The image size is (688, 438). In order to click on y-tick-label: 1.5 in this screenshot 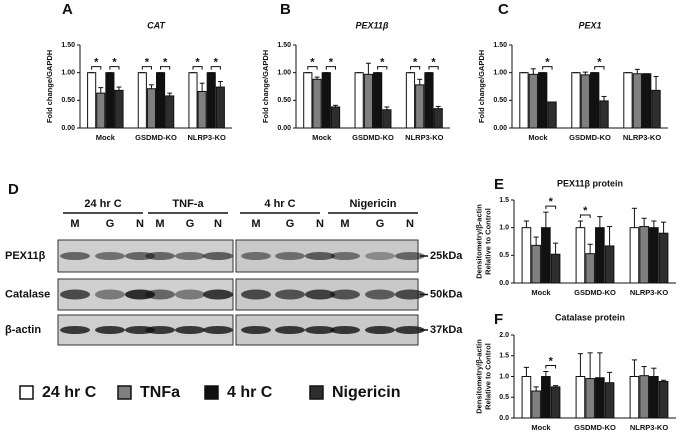, I will do `click(504, 356)`.